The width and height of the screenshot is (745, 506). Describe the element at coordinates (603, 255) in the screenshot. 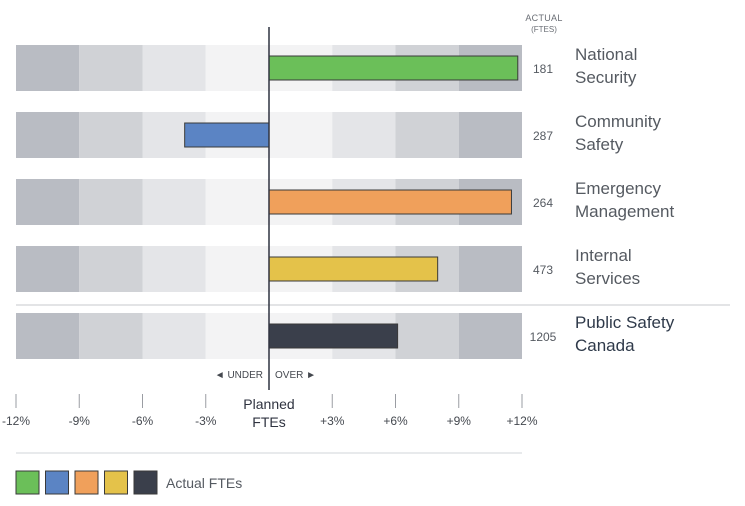

I see `category-label: Internal` at that location.